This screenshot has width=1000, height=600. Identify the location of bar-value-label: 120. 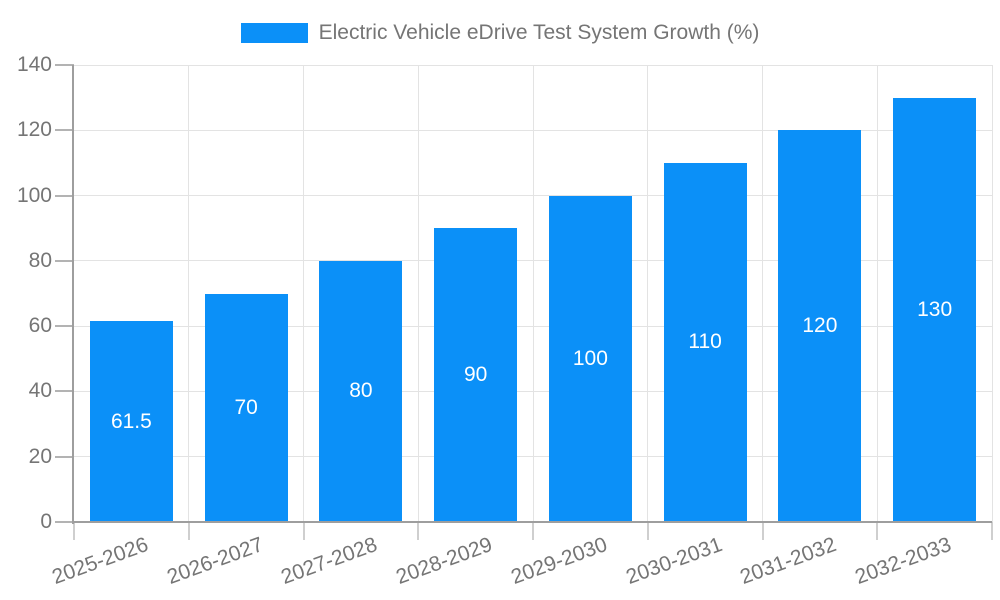
(820, 326).